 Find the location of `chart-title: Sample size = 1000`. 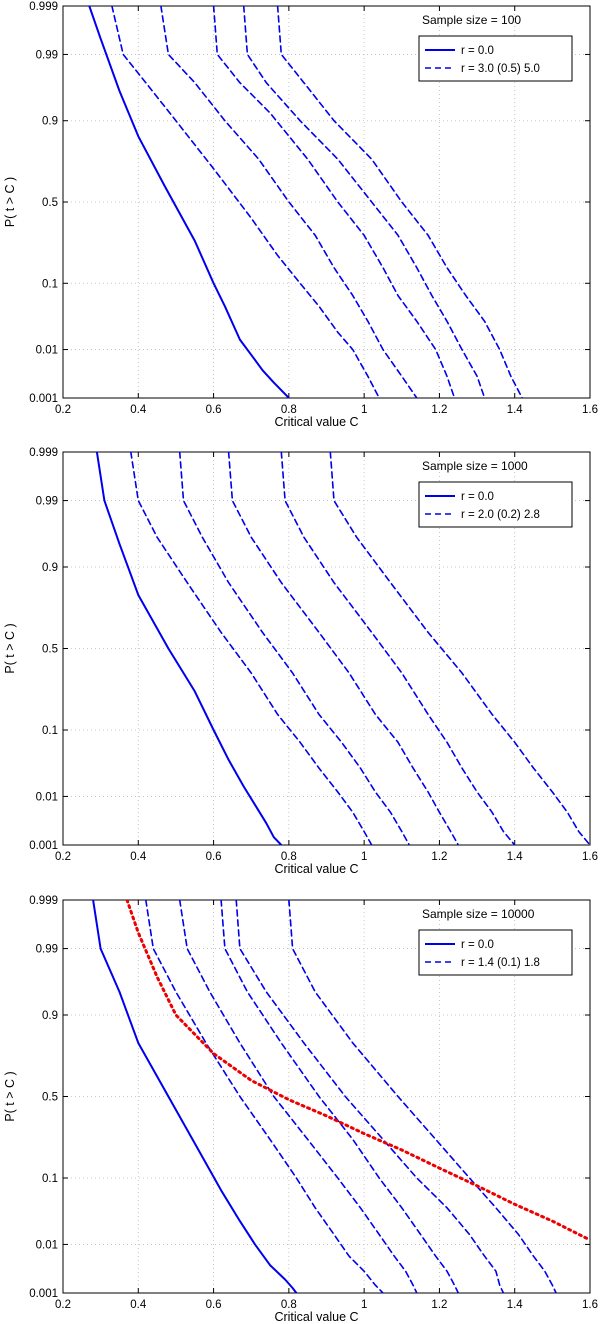

chart-title: Sample size = 1000 is located at coordinates (475, 466).